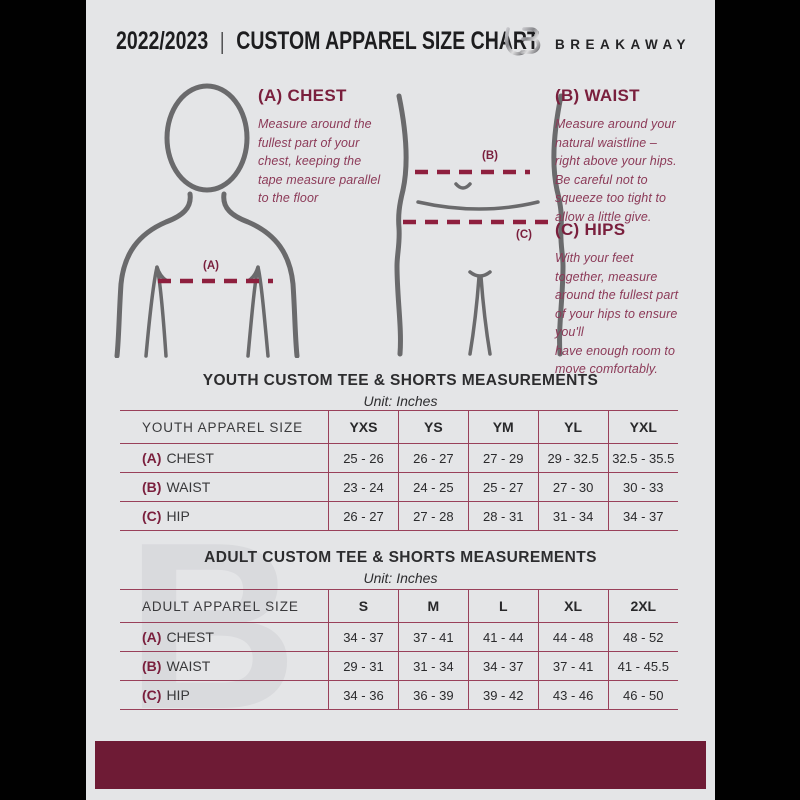 The height and width of the screenshot is (800, 800). I want to click on adult-table-unit: Unit: Inches, so click(400, 578).